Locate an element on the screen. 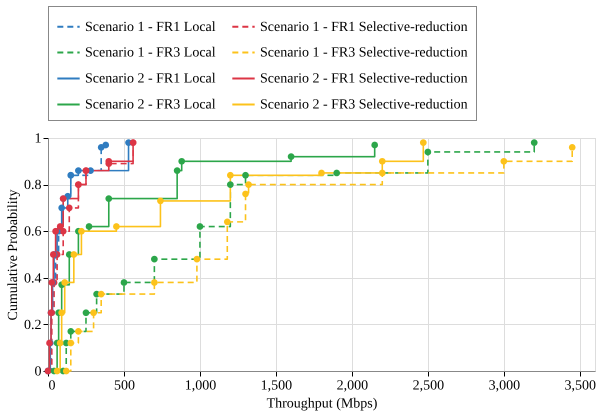 This screenshot has height=415, width=600. legend-label: Scenario 2 - FR3 Selective-reduction is located at coordinates (364, 105).